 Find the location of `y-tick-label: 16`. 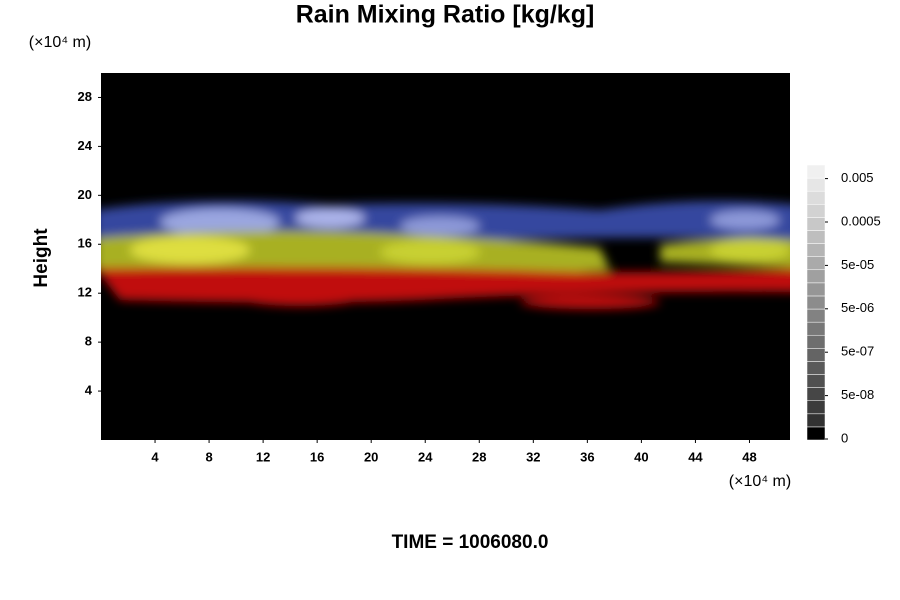

y-tick-label: 16 is located at coordinates (85, 243).